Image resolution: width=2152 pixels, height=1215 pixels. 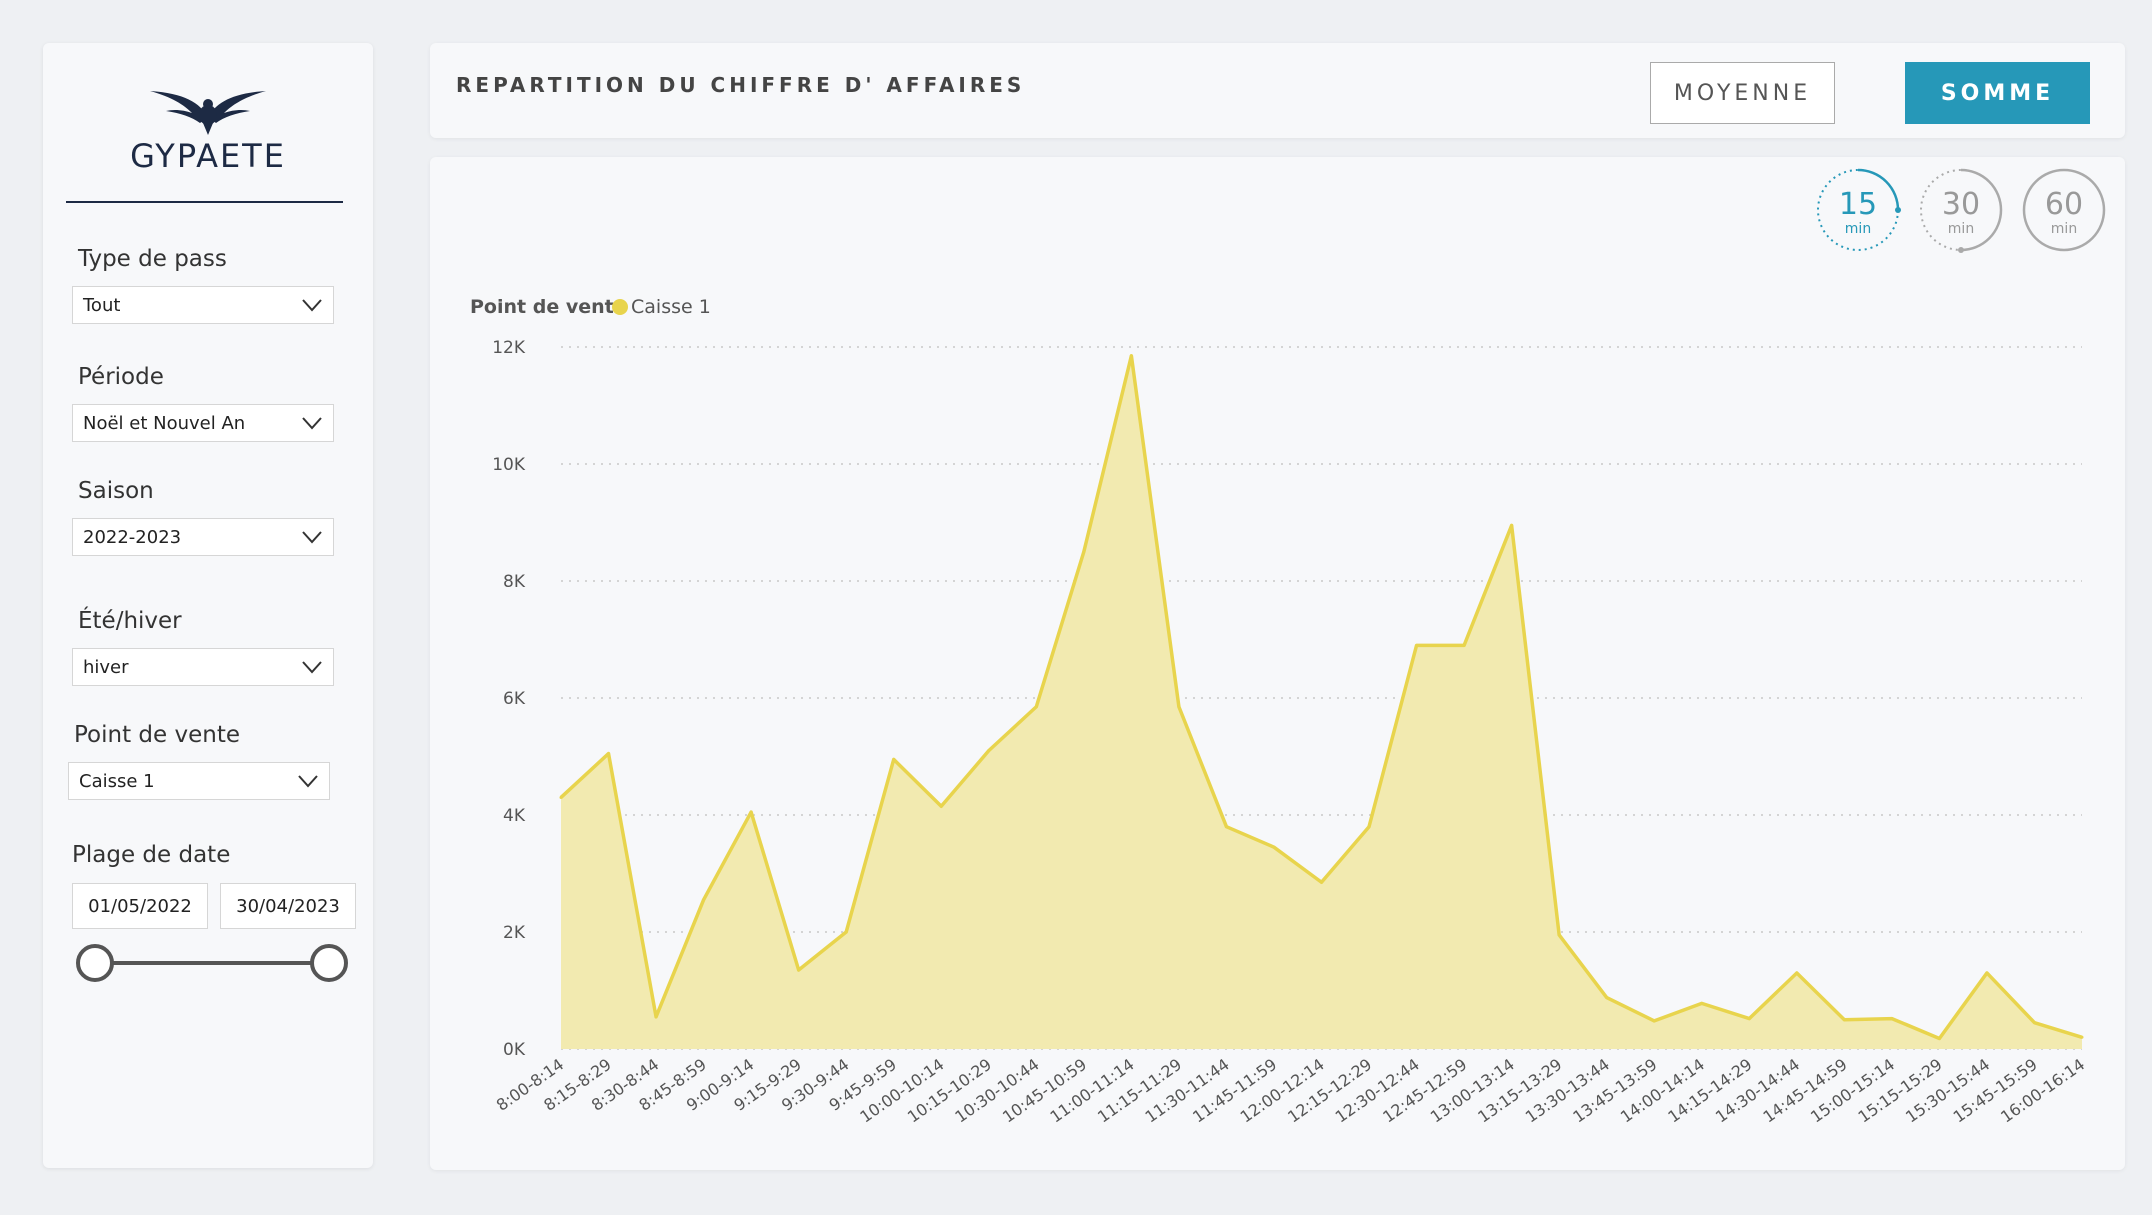 What do you see at coordinates (625, 1085) in the screenshot?
I see `x-tick-label: 8:30-8:44` at bounding box center [625, 1085].